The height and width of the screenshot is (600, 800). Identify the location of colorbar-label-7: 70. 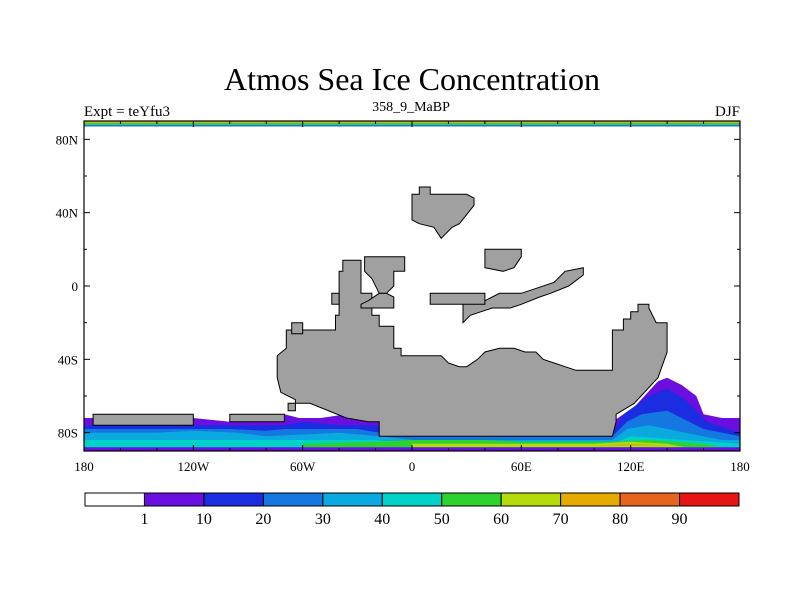
(561, 519).